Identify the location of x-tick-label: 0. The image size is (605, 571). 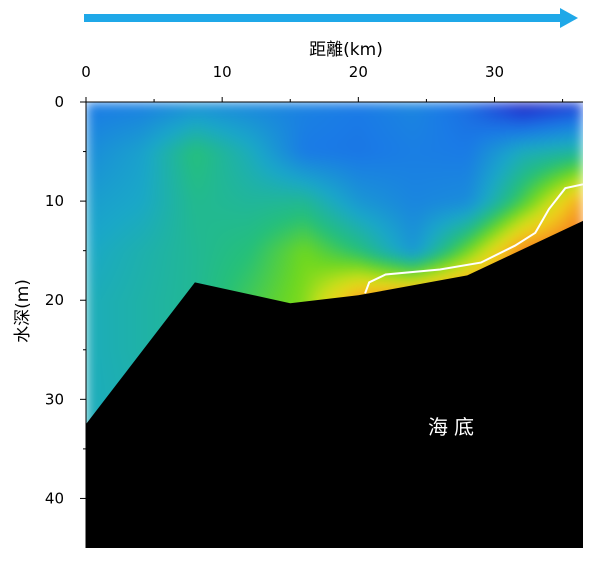
(86, 72).